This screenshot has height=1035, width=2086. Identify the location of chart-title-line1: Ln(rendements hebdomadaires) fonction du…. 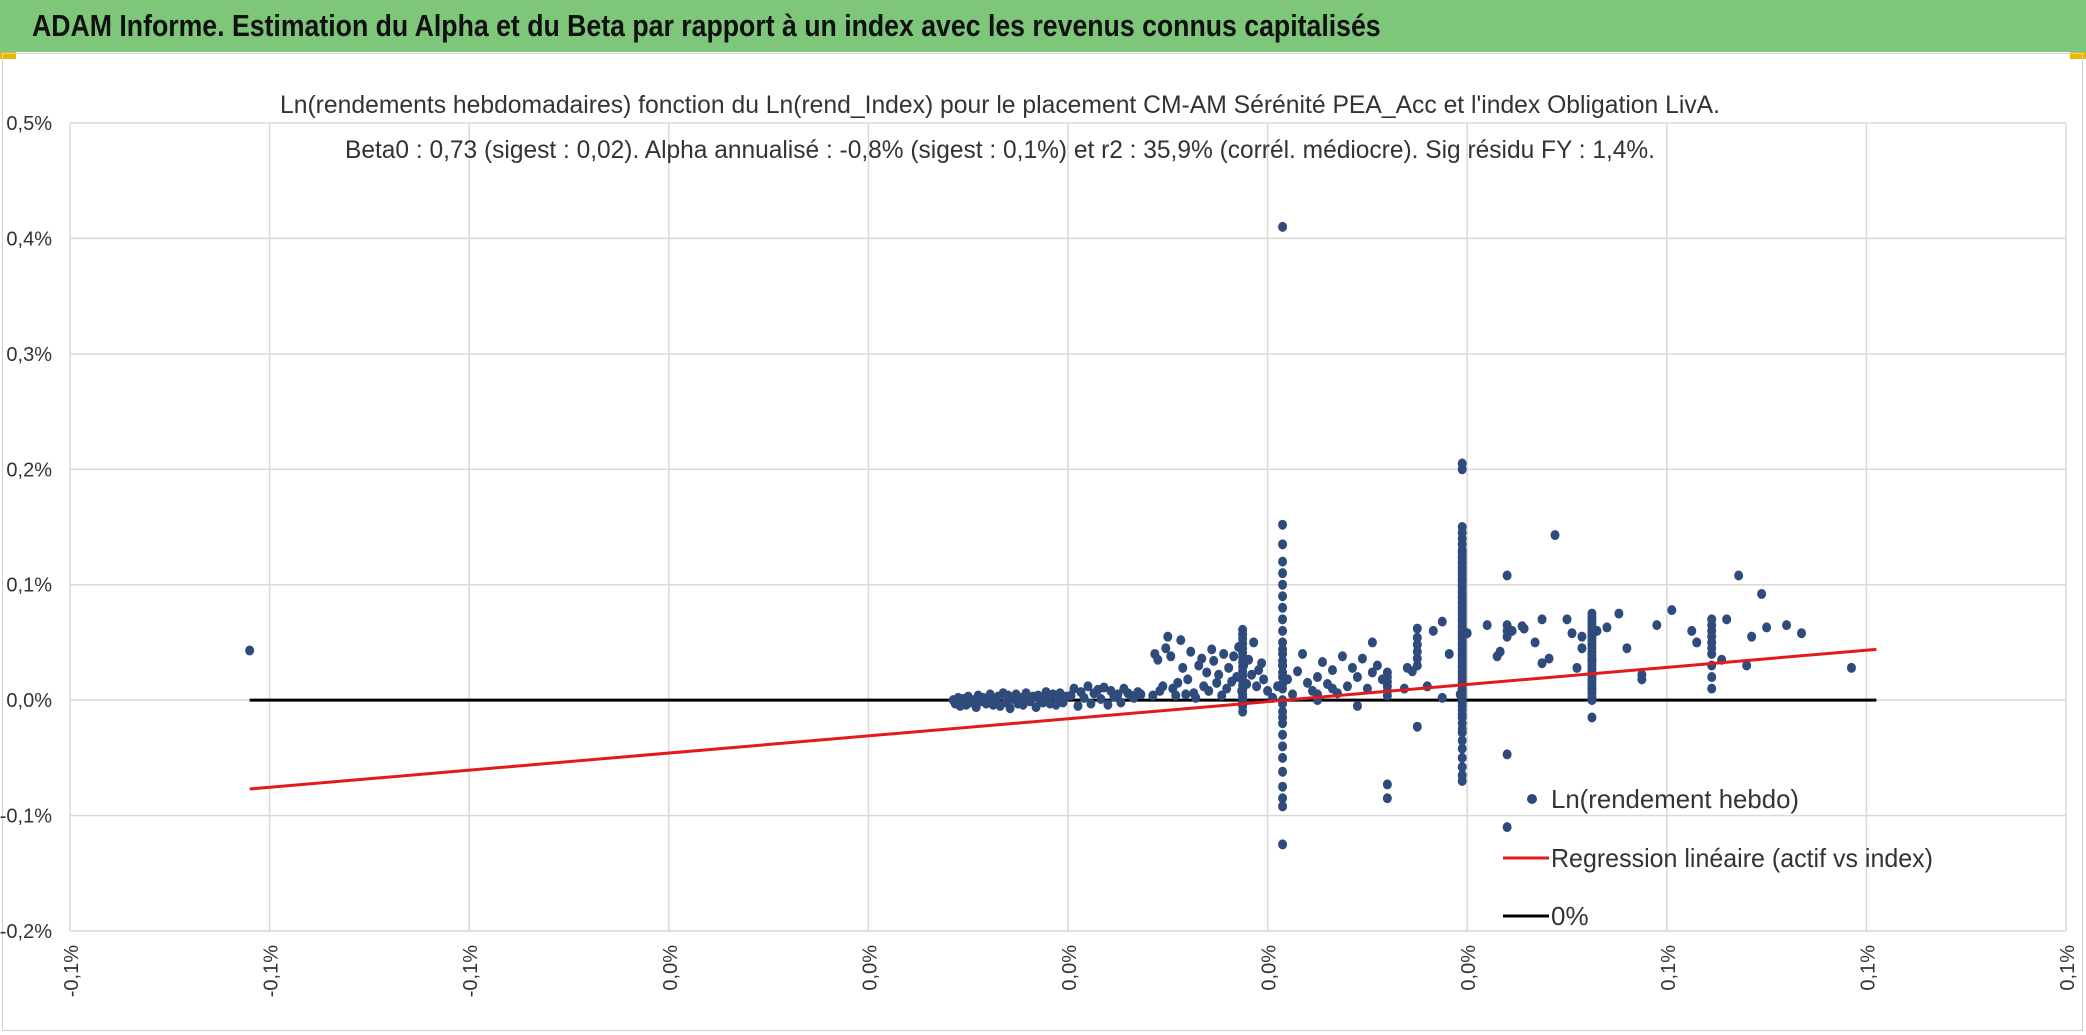
(1000, 105).